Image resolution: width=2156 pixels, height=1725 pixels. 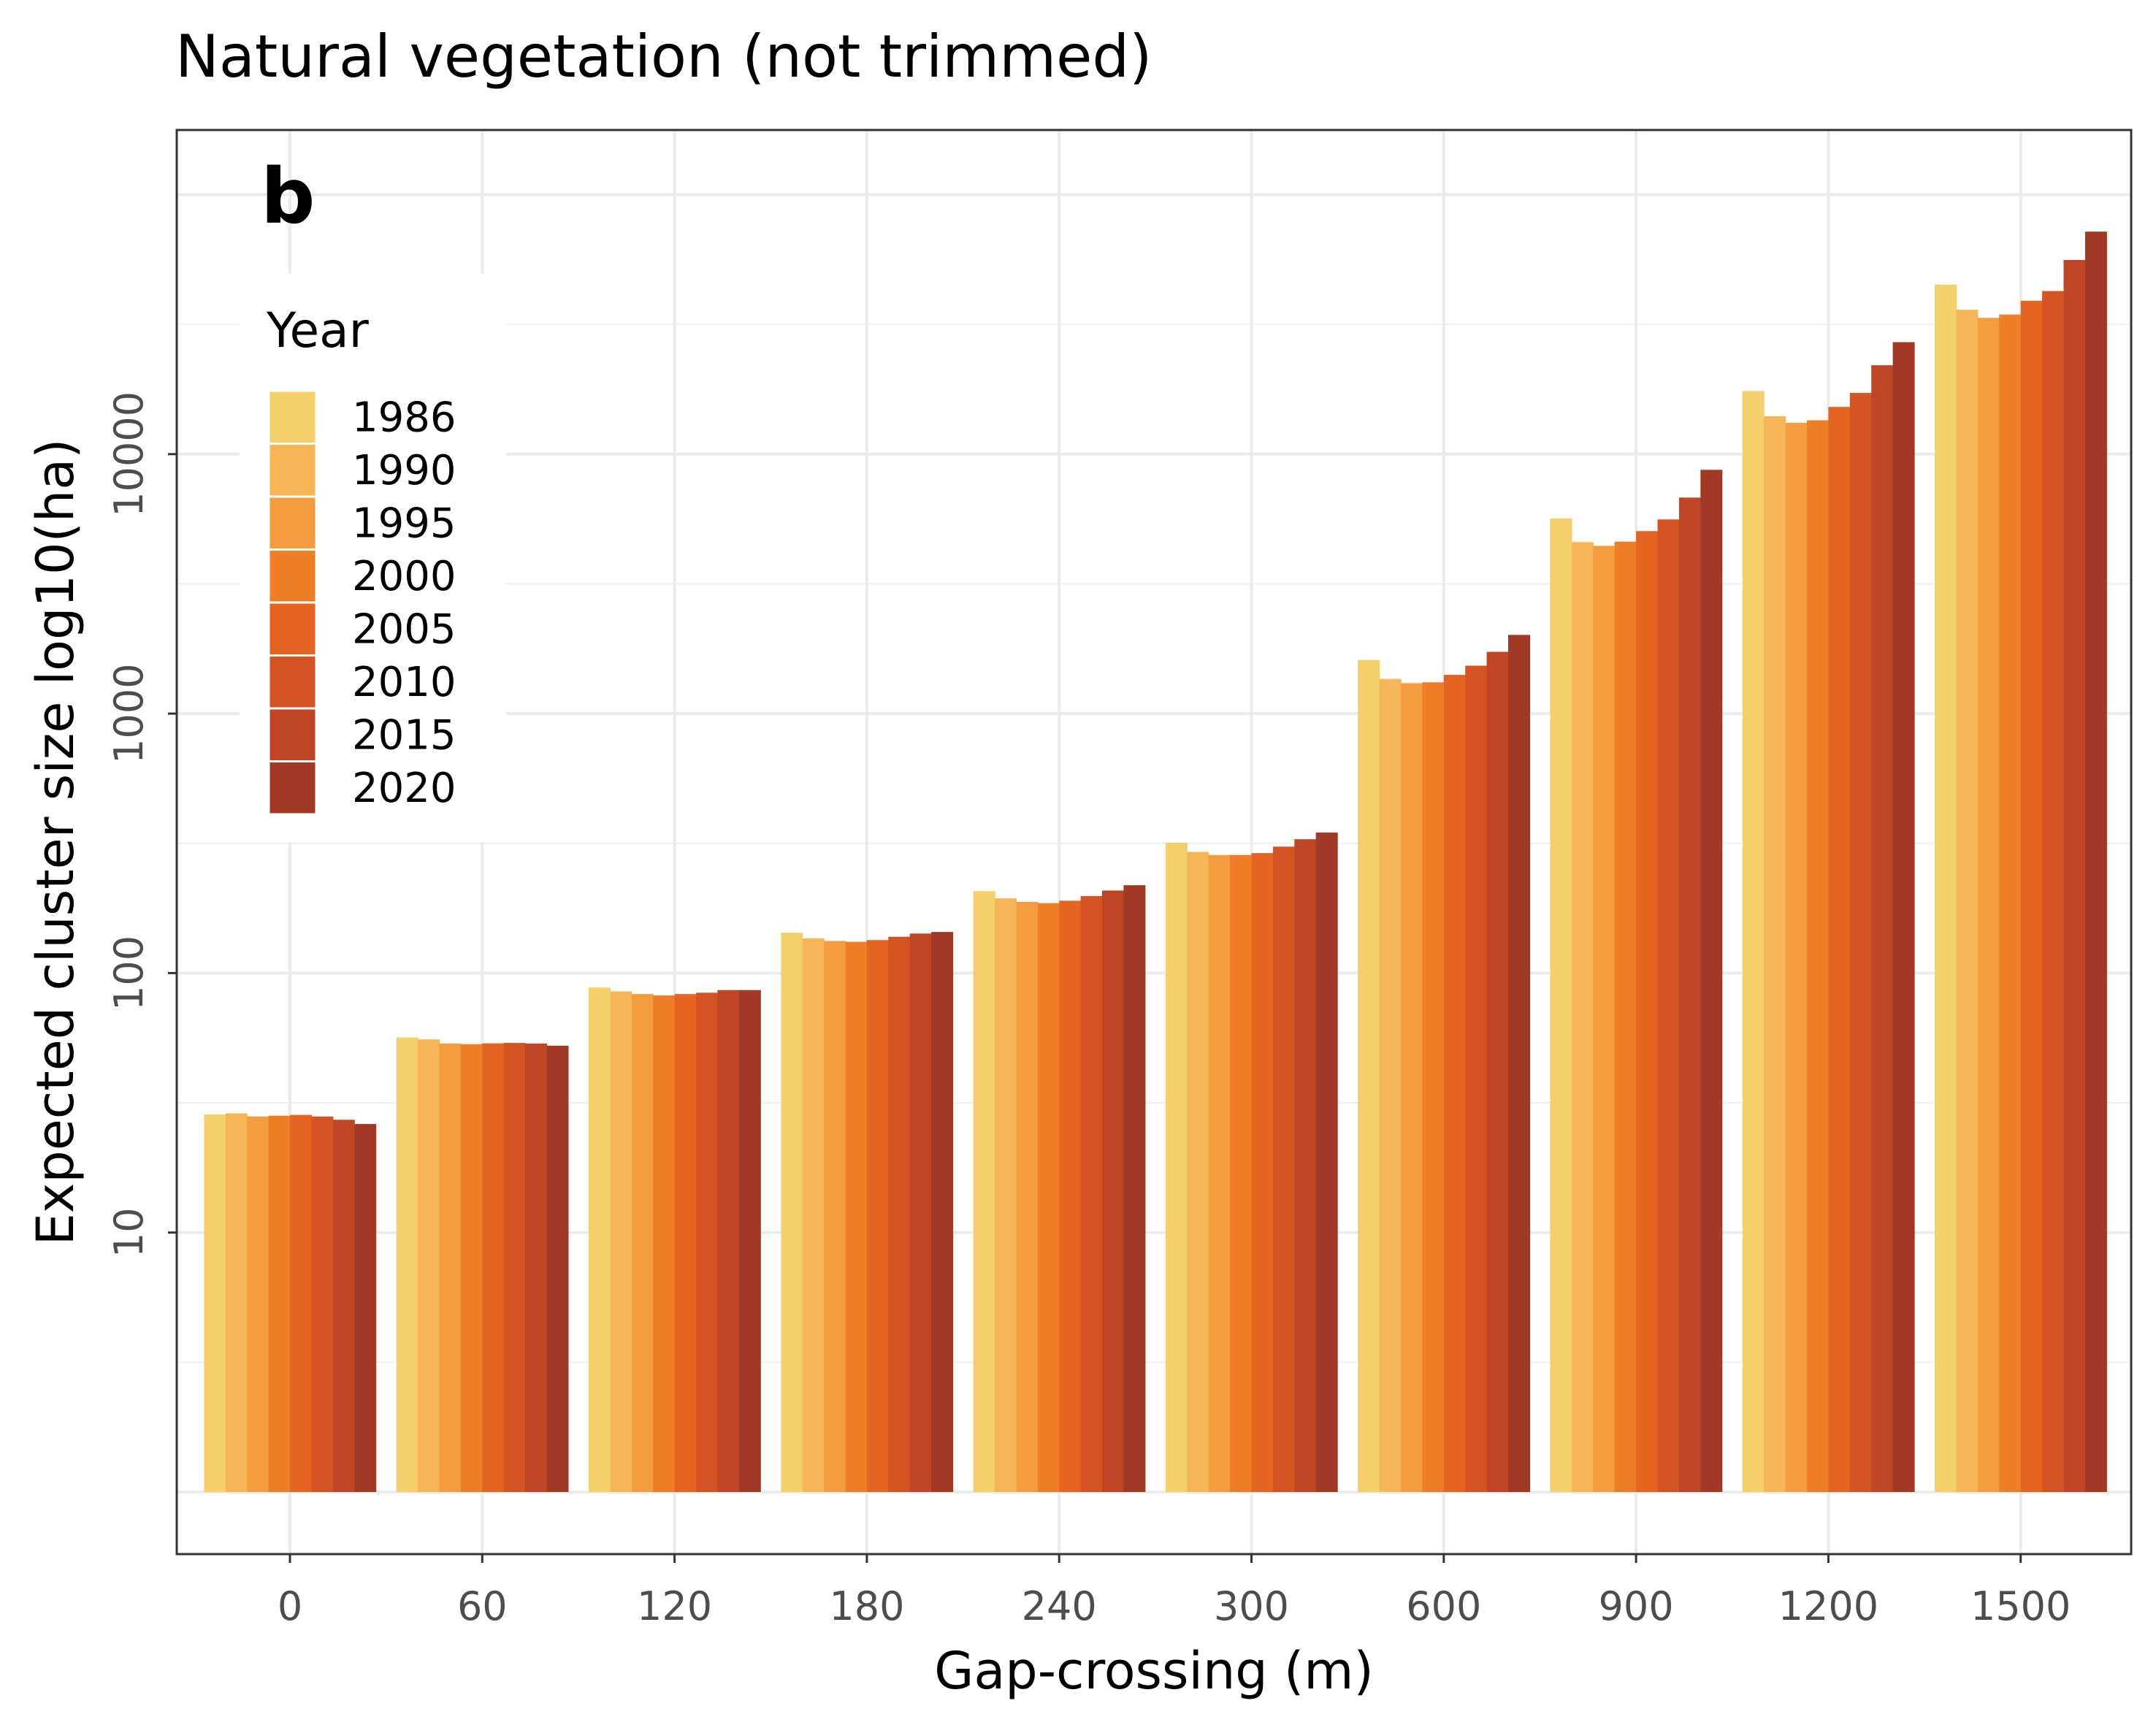 What do you see at coordinates (2053, 891) in the screenshot?
I see `bar-1500-2010` at bounding box center [2053, 891].